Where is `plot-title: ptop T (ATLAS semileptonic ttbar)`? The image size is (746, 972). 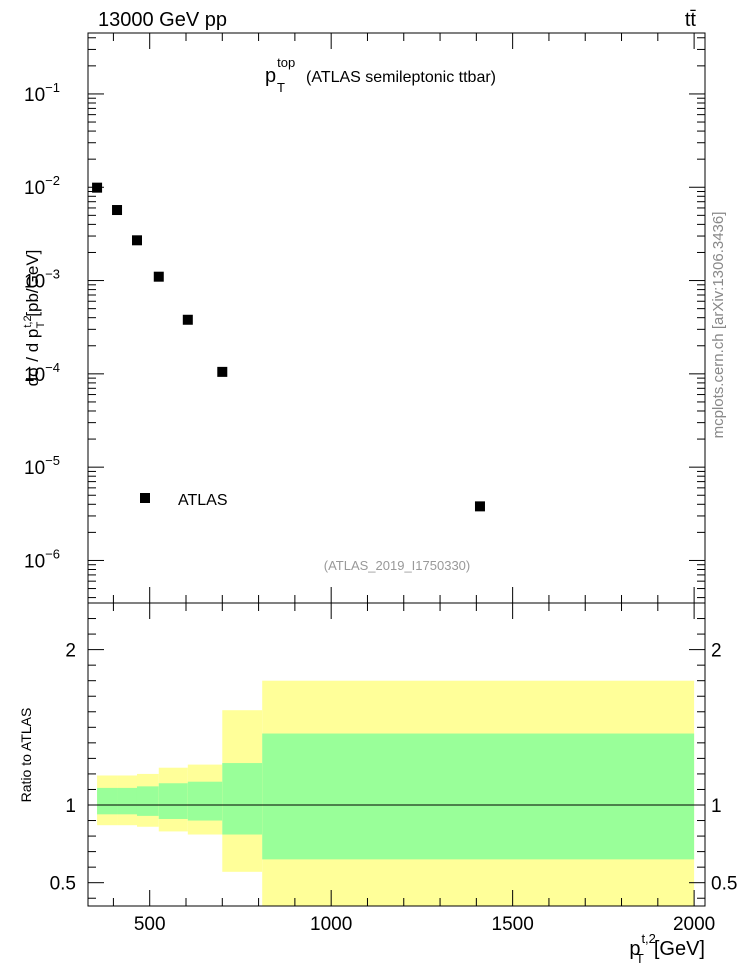
plot-title: ptop T (ATLAS semileptonic ttbar) is located at coordinates (380, 75).